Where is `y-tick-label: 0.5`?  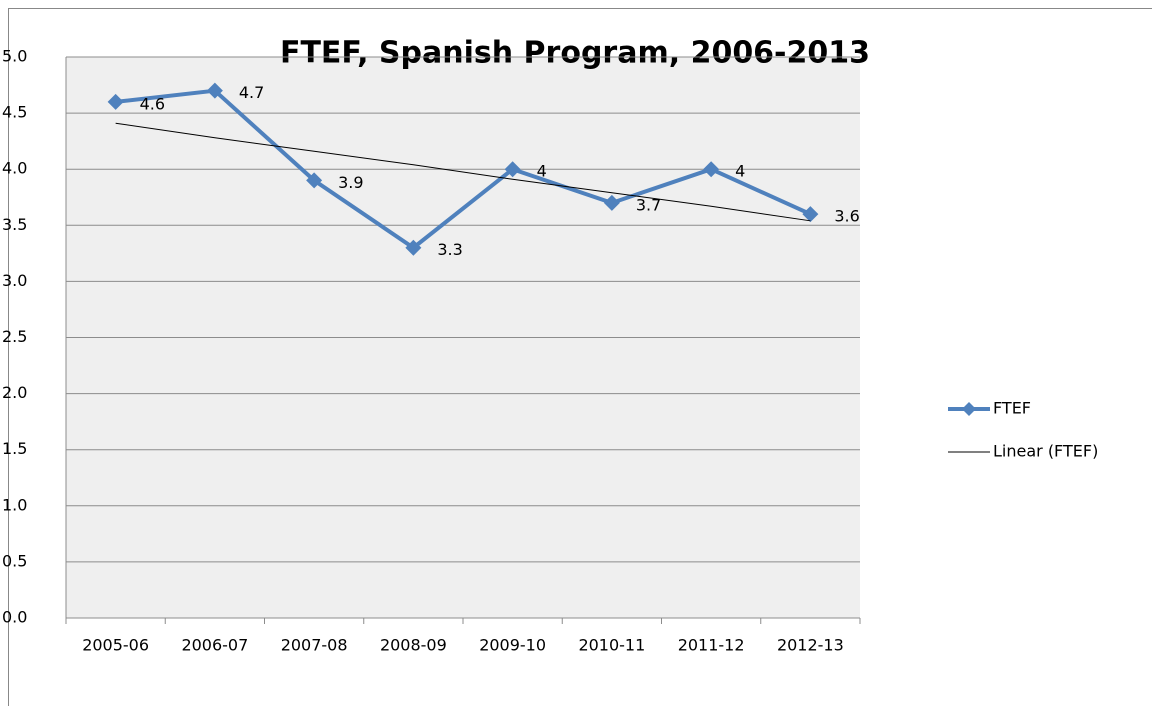
y-tick-label: 0.5 is located at coordinates (14, 560).